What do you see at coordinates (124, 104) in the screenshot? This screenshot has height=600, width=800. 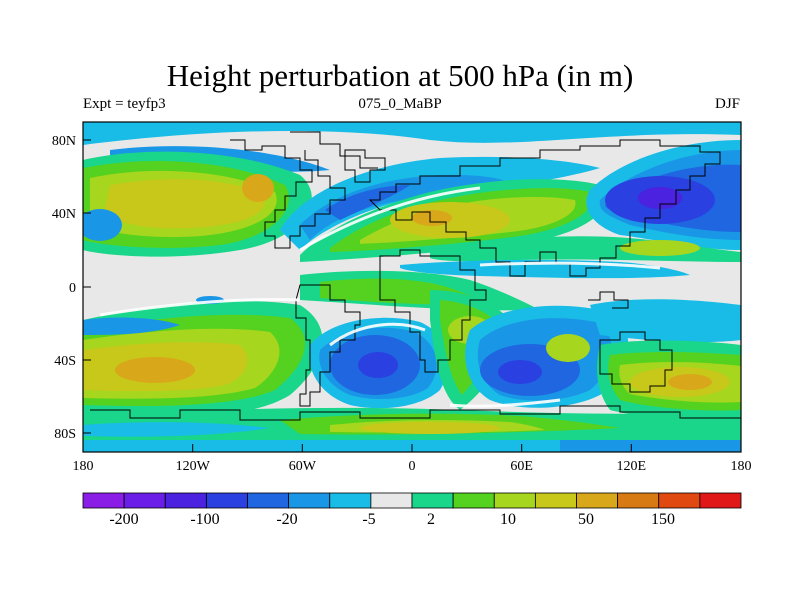 I see `experiment-label: Expt = teyfp3` at bounding box center [124, 104].